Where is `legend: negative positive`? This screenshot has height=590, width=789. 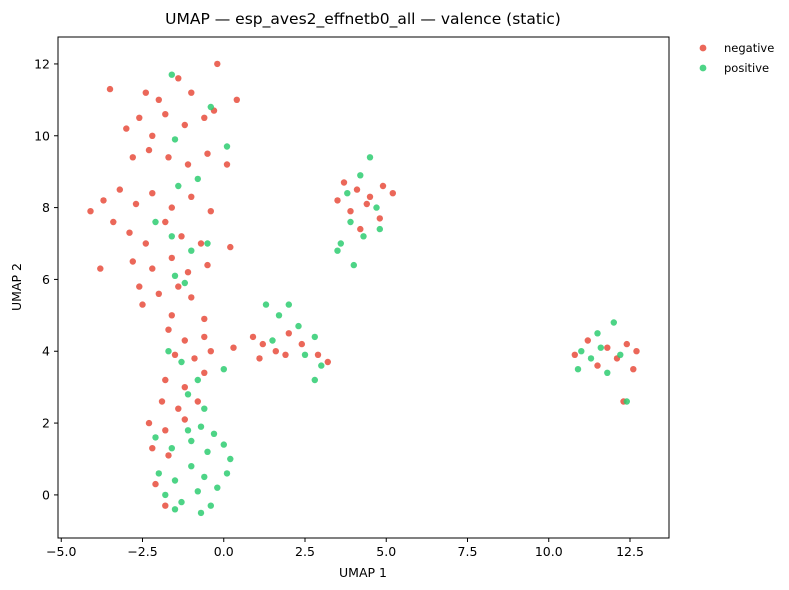 legend: negative positive is located at coordinates (736, 58).